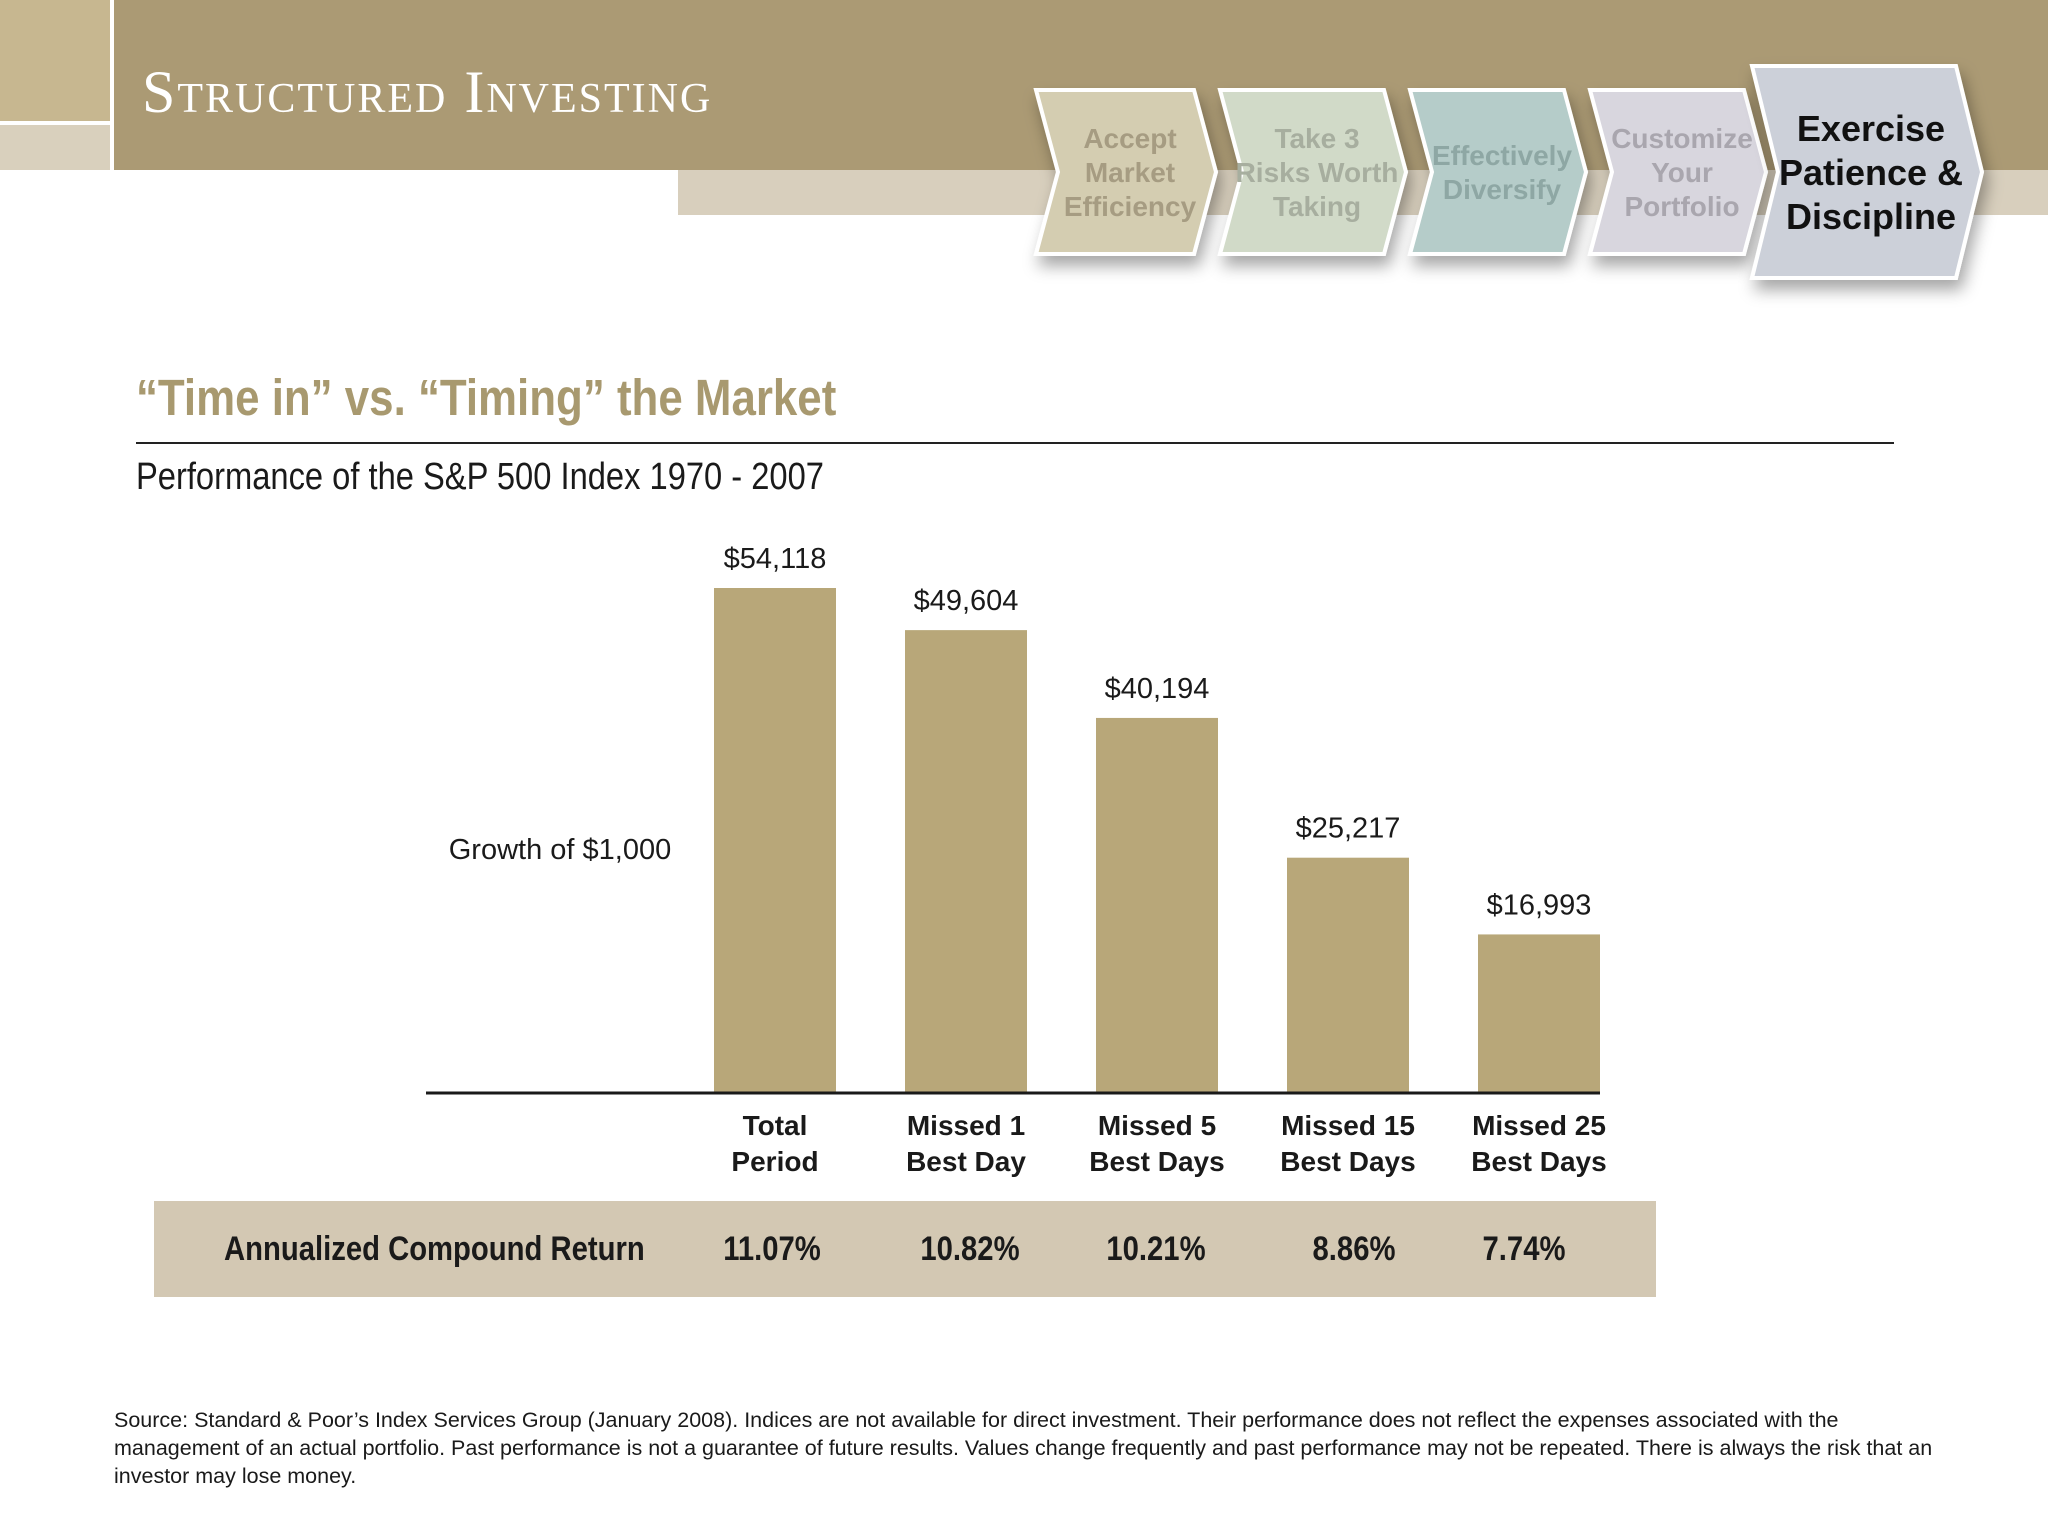 This screenshot has height=1536, width=2048. What do you see at coordinates (905, 1249) in the screenshot?
I see `returns-band` at bounding box center [905, 1249].